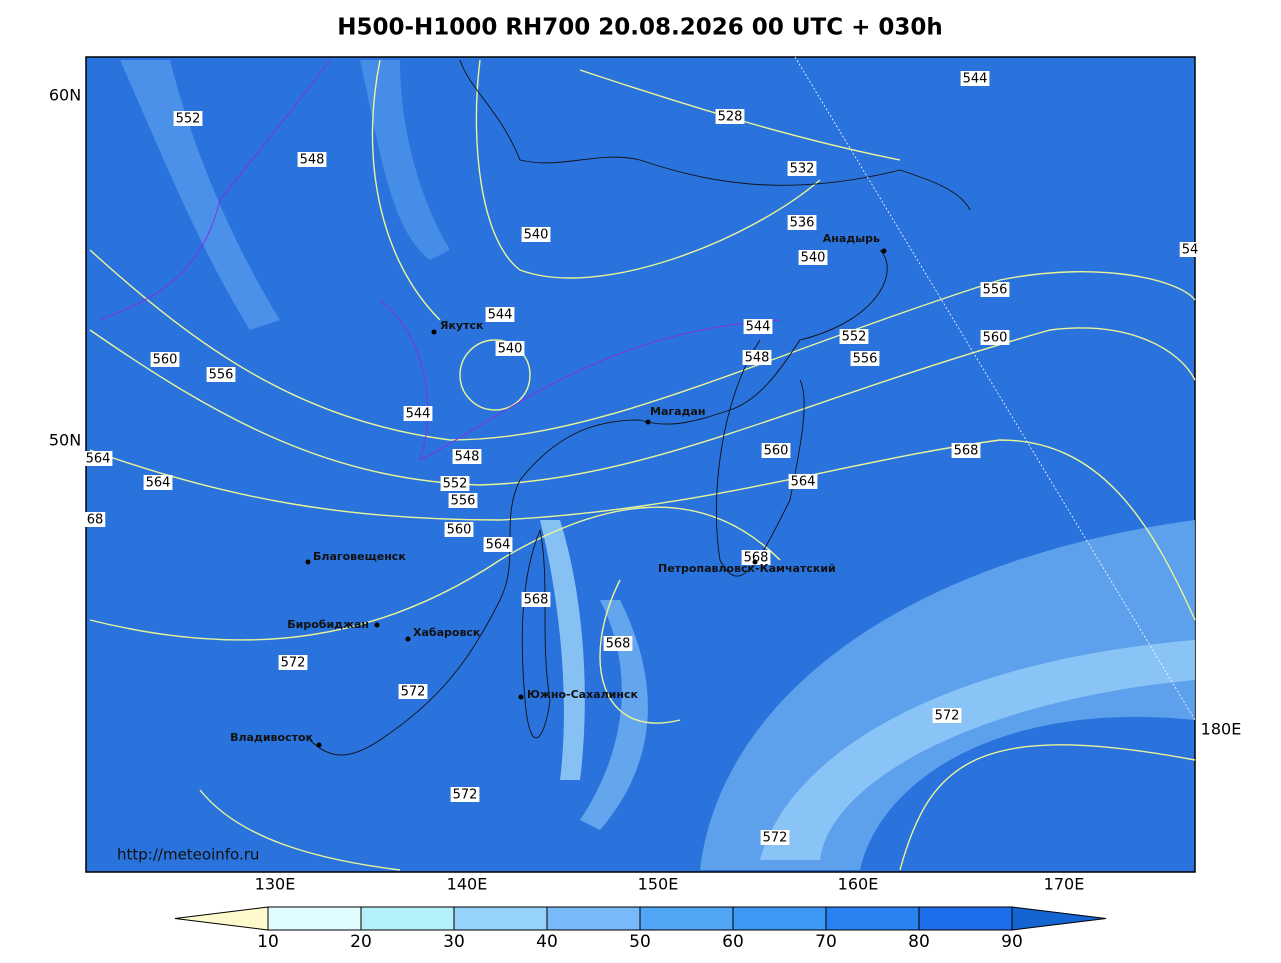 Image resolution: width=1281 pixels, height=963 pixels. I want to click on colorbar-tick: 70, so click(826, 942).